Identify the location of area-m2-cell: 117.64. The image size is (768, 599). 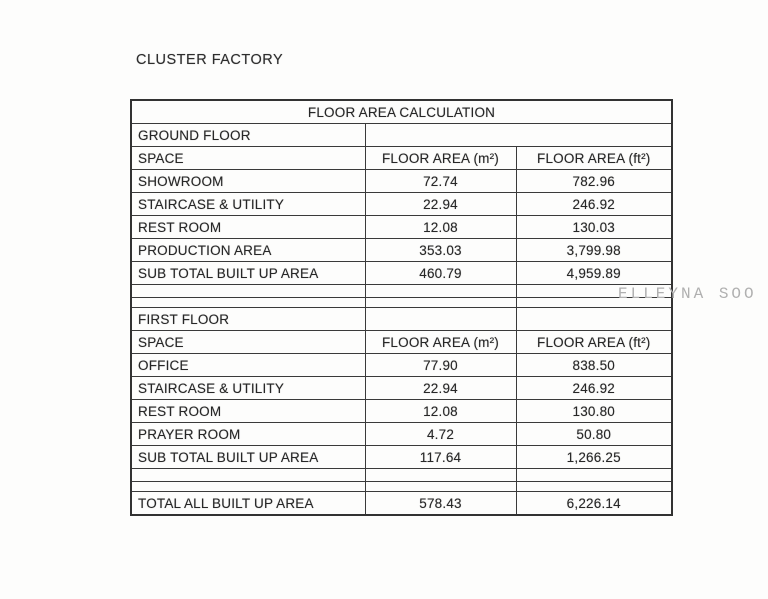
(440, 457).